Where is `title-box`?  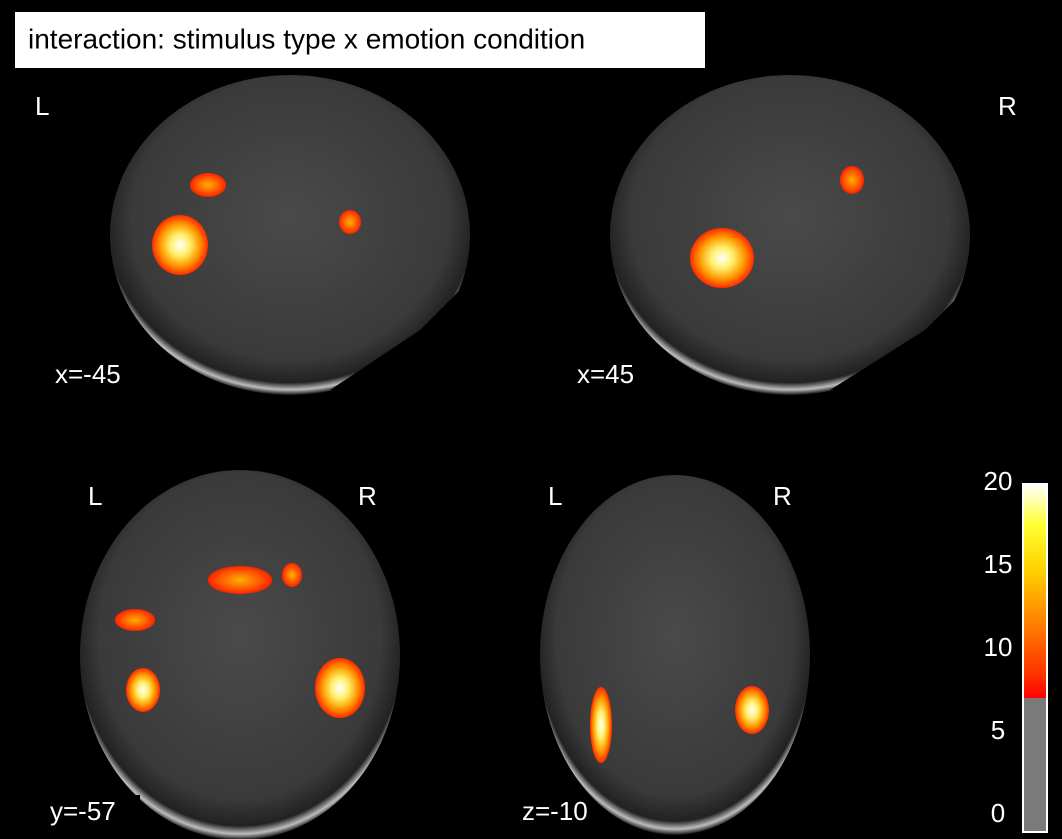 title-box is located at coordinates (360, 40).